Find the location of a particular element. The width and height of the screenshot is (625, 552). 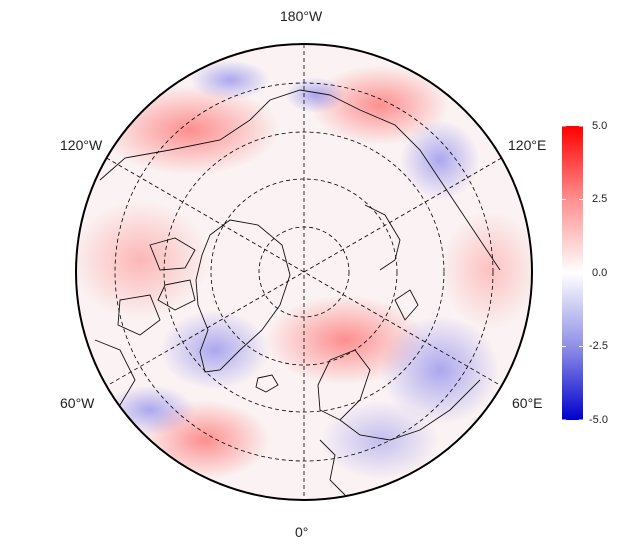

lon-label-120w: 120°W is located at coordinates (81, 145).